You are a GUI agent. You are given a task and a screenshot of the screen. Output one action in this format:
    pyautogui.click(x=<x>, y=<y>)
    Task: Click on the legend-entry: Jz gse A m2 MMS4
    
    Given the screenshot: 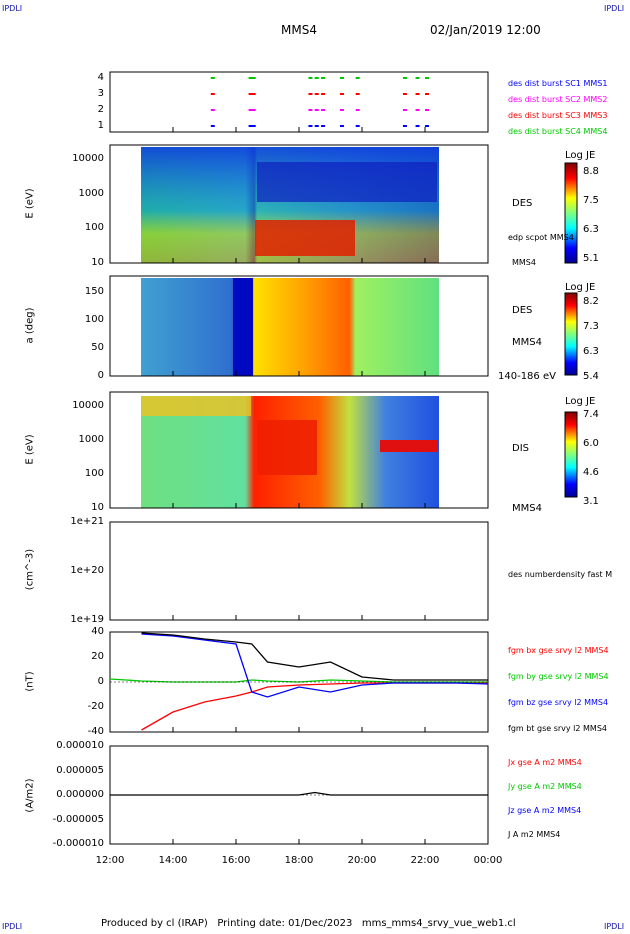 What is the action you would take?
    pyautogui.click(x=545, y=810)
    